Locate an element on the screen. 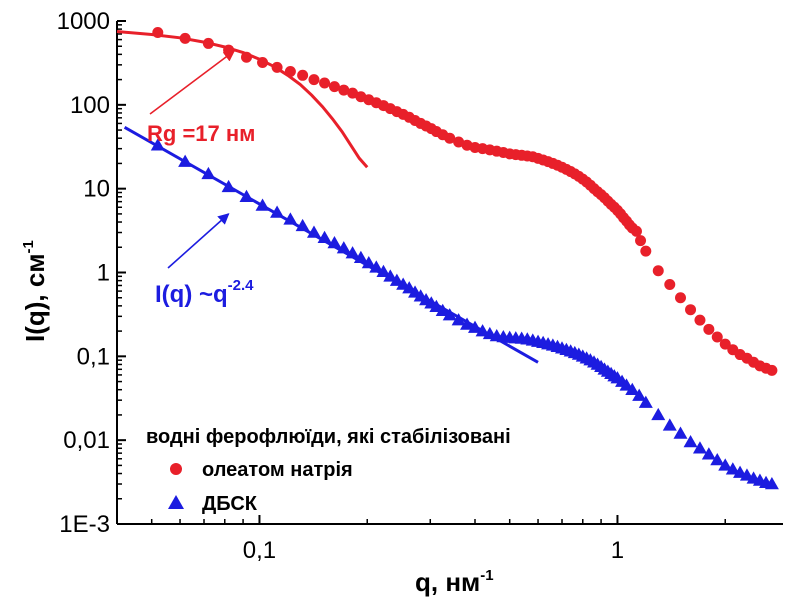  rg-annotation: Rg =17 нм is located at coordinates (201, 133).